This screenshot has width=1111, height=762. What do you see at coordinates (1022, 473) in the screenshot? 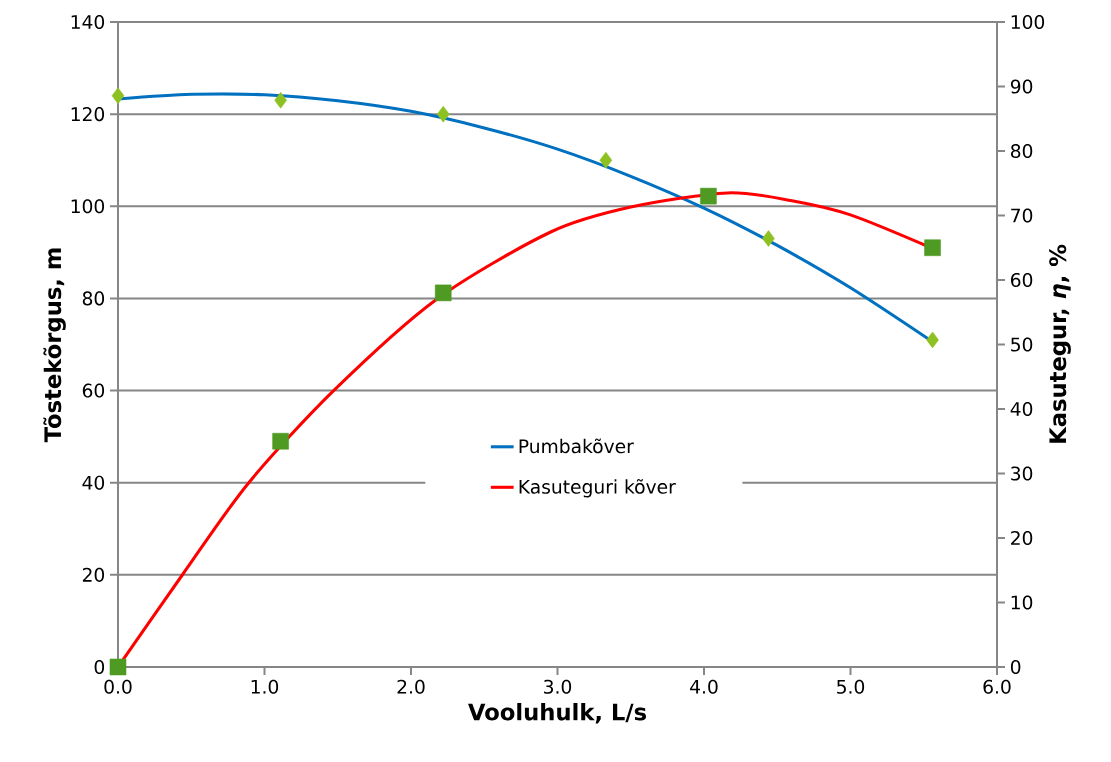
I see `y2-tick-label: 30` at bounding box center [1022, 473].